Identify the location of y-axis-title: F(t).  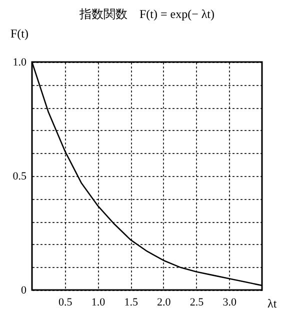
(19, 33).